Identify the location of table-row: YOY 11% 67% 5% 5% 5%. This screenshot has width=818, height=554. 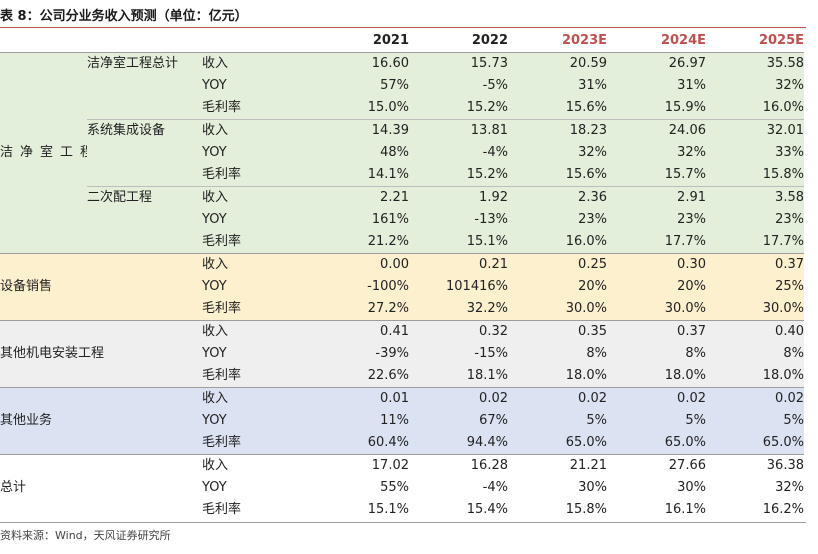
(402, 421).